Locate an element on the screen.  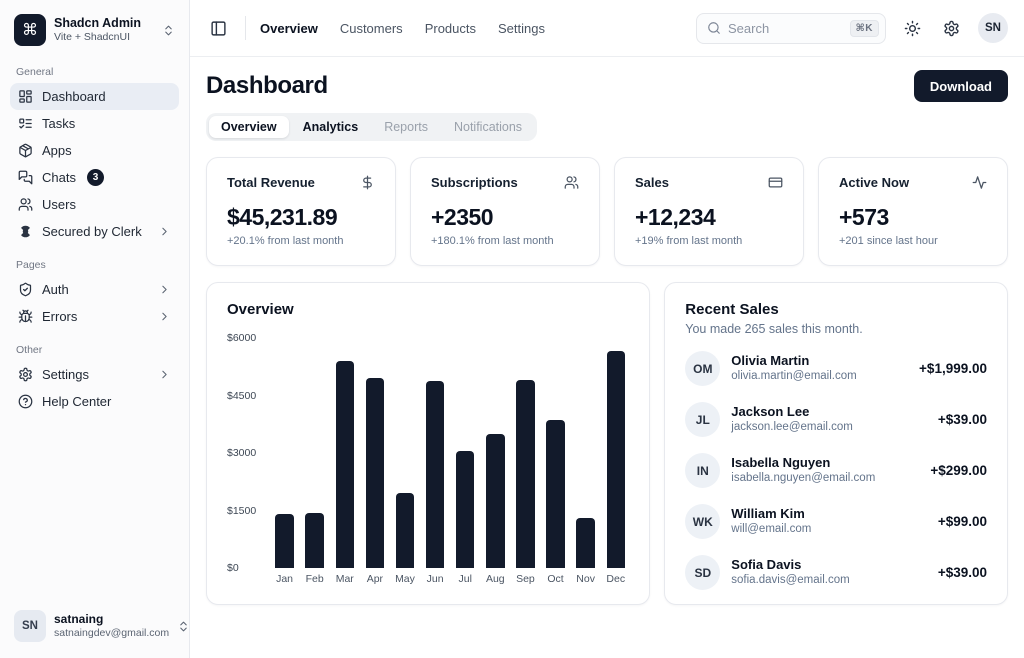
bar-apr is located at coordinates (375, 473).